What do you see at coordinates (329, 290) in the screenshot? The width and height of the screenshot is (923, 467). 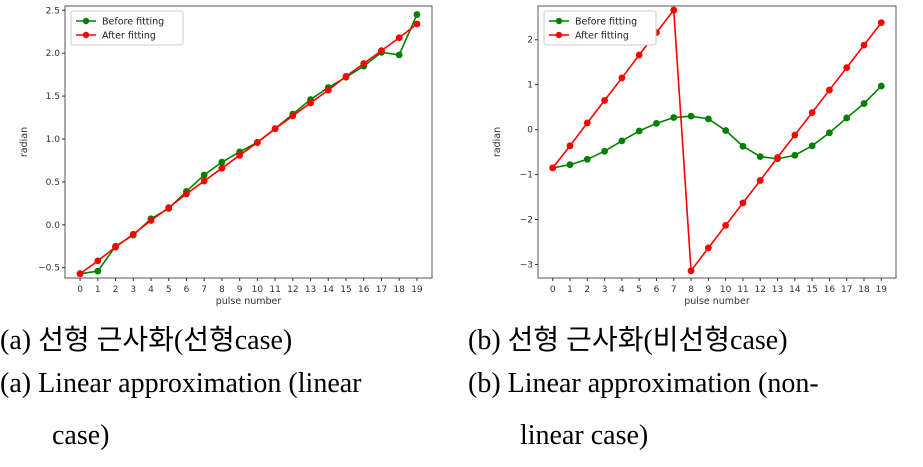 I see `chart-a-x-tick-label: 14` at bounding box center [329, 290].